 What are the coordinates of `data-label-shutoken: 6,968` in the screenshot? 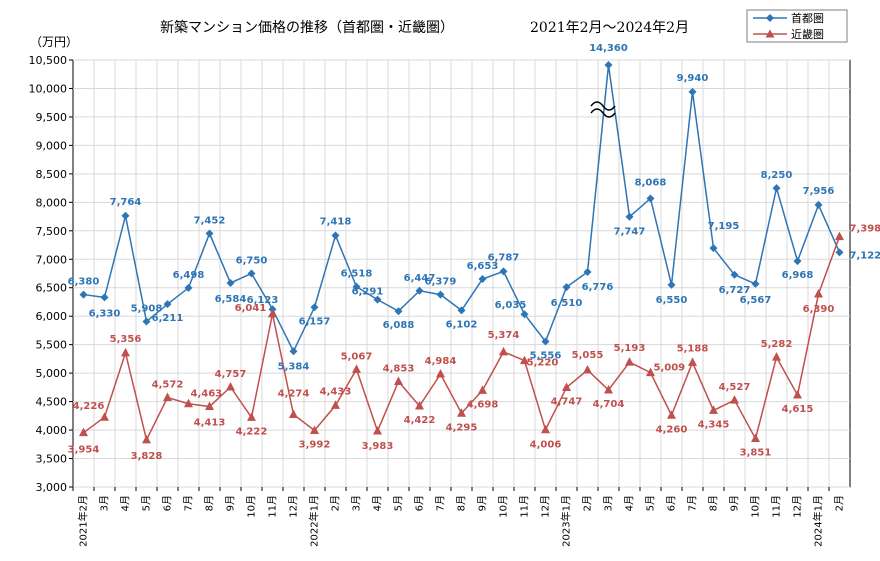 It's located at (798, 275).